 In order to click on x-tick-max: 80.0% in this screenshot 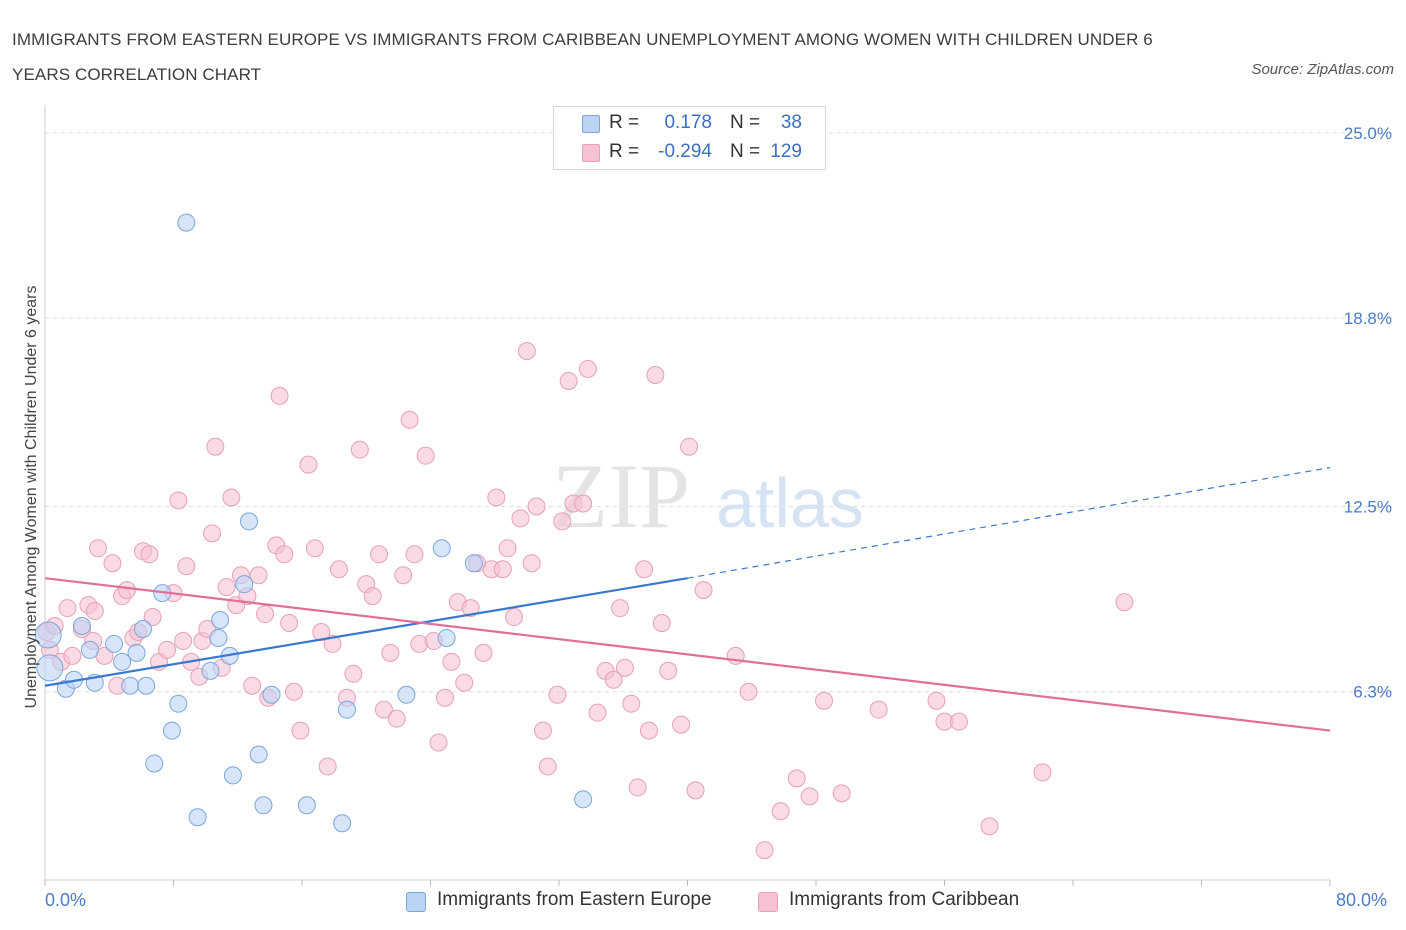, I will do `click(1362, 900)`.